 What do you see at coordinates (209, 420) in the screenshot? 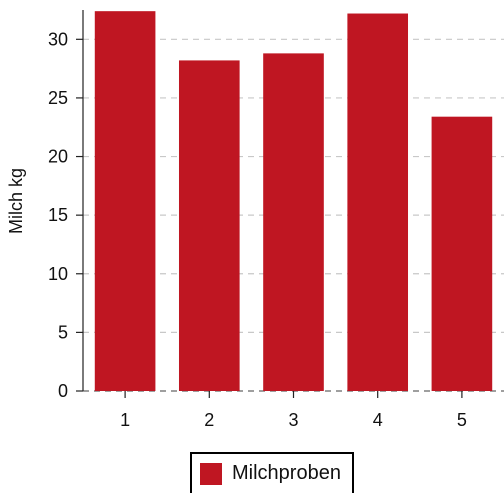
I see `x-tick-label: 2` at bounding box center [209, 420].